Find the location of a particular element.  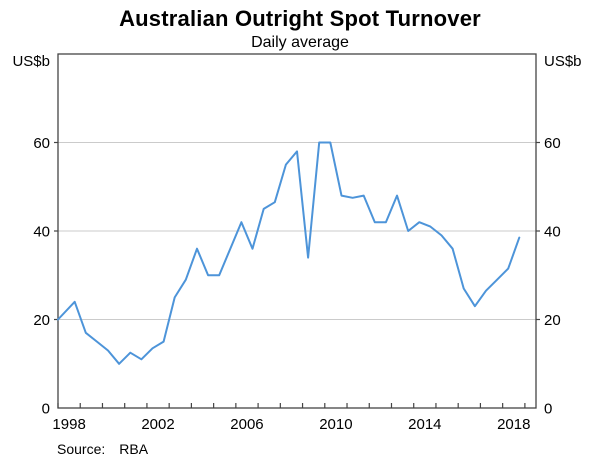

x-axis-label-2006: 2006 is located at coordinates (246, 424).